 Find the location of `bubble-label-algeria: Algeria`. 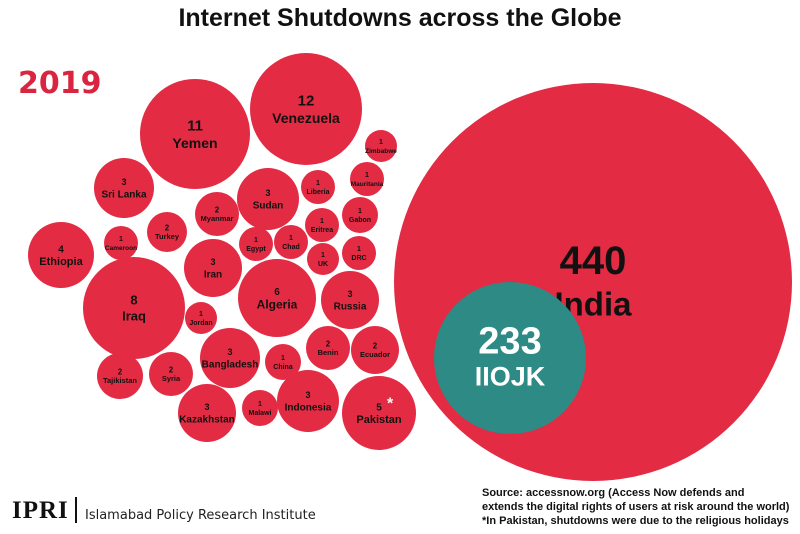

bubble-label-algeria: Algeria is located at coordinates (277, 305).